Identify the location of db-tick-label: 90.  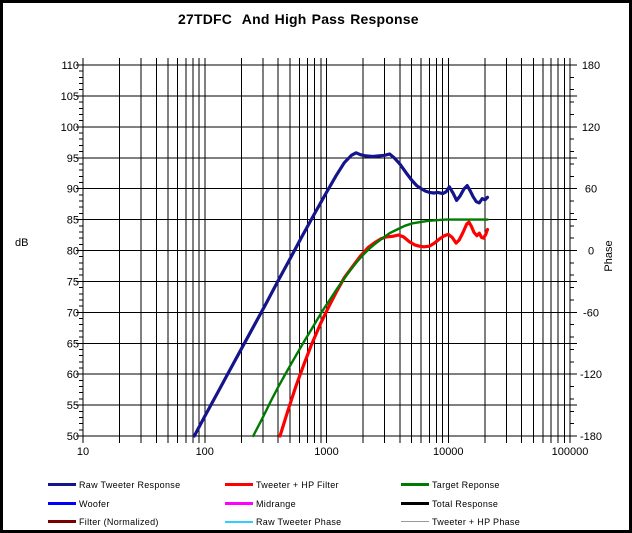
(73, 190).